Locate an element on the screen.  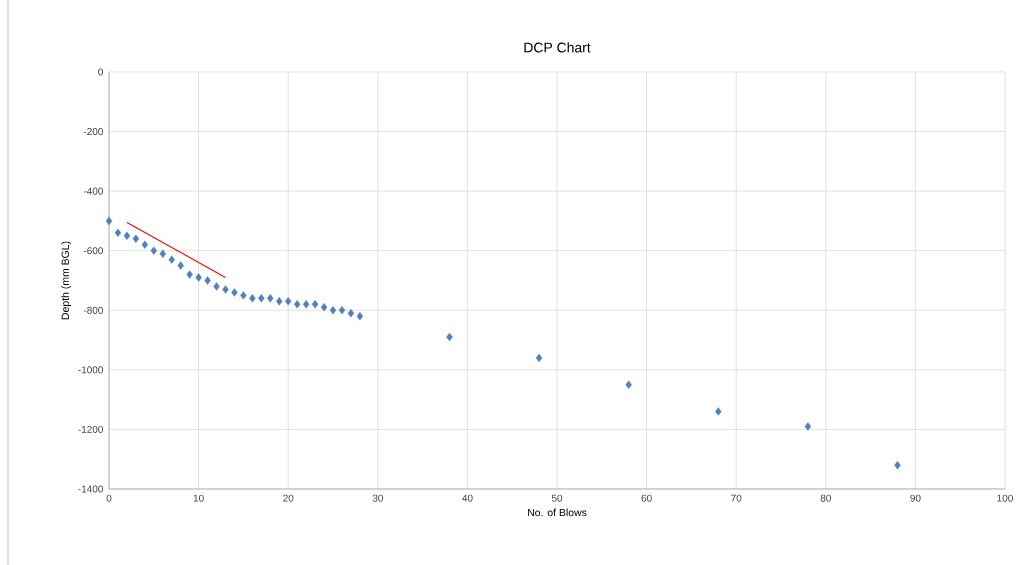
y-axis-title: Depth (mm BGL) is located at coordinates (66, 280).